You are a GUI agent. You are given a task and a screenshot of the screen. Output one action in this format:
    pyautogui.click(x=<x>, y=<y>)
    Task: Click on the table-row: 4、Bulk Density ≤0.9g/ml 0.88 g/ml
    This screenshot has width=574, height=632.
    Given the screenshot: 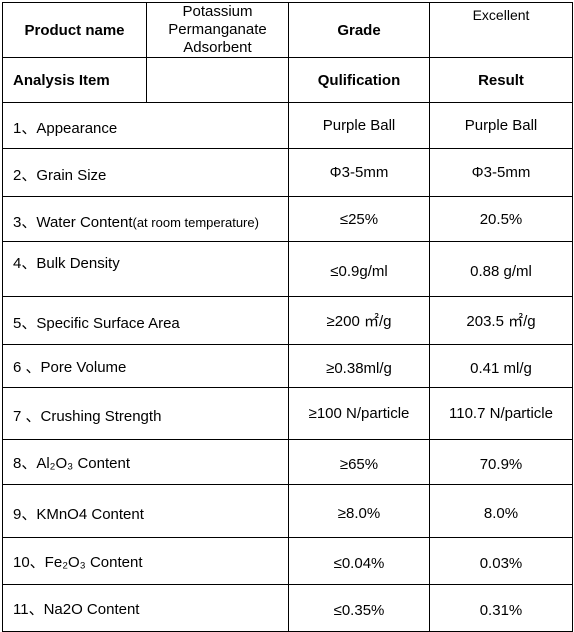 What is the action you would take?
    pyautogui.click(x=287, y=269)
    